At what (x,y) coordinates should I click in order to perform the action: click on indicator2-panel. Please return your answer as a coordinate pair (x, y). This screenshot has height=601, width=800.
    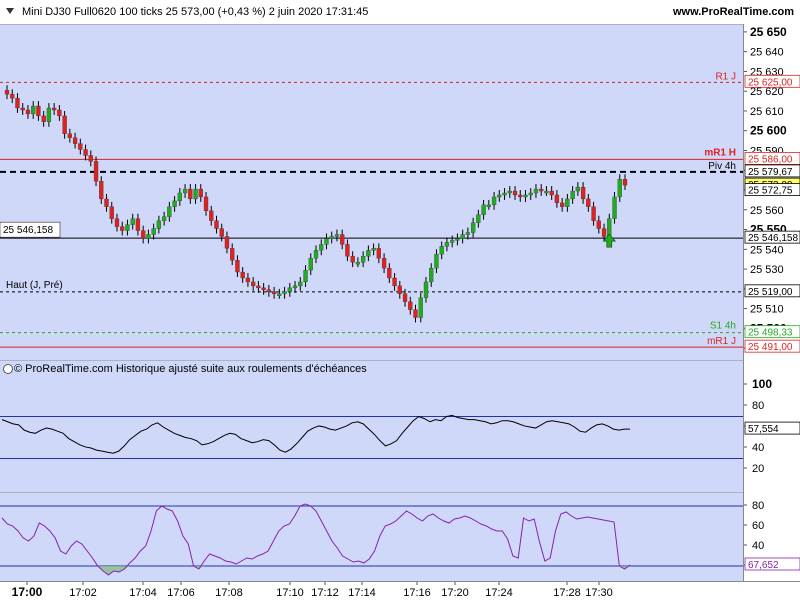
    Looking at the image, I should click on (371, 537).